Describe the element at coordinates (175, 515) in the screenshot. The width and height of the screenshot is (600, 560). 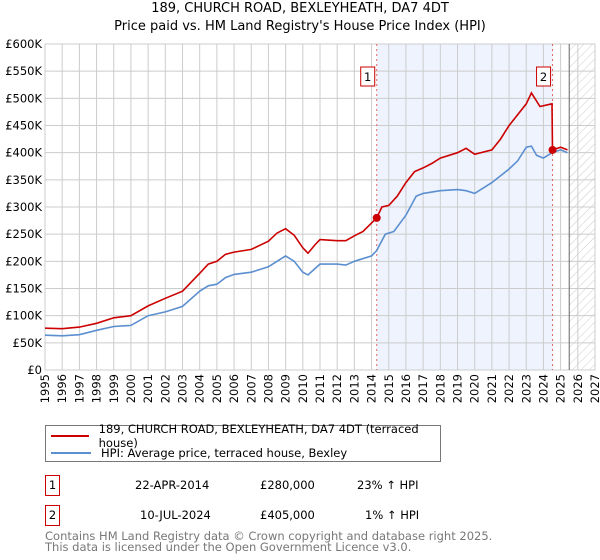
I see `sale-date: 10-JUL-2024` at that location.